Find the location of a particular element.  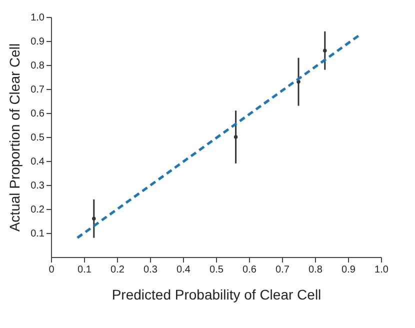

y-tick-label: 0.7 is located at coordinates (37, 90).